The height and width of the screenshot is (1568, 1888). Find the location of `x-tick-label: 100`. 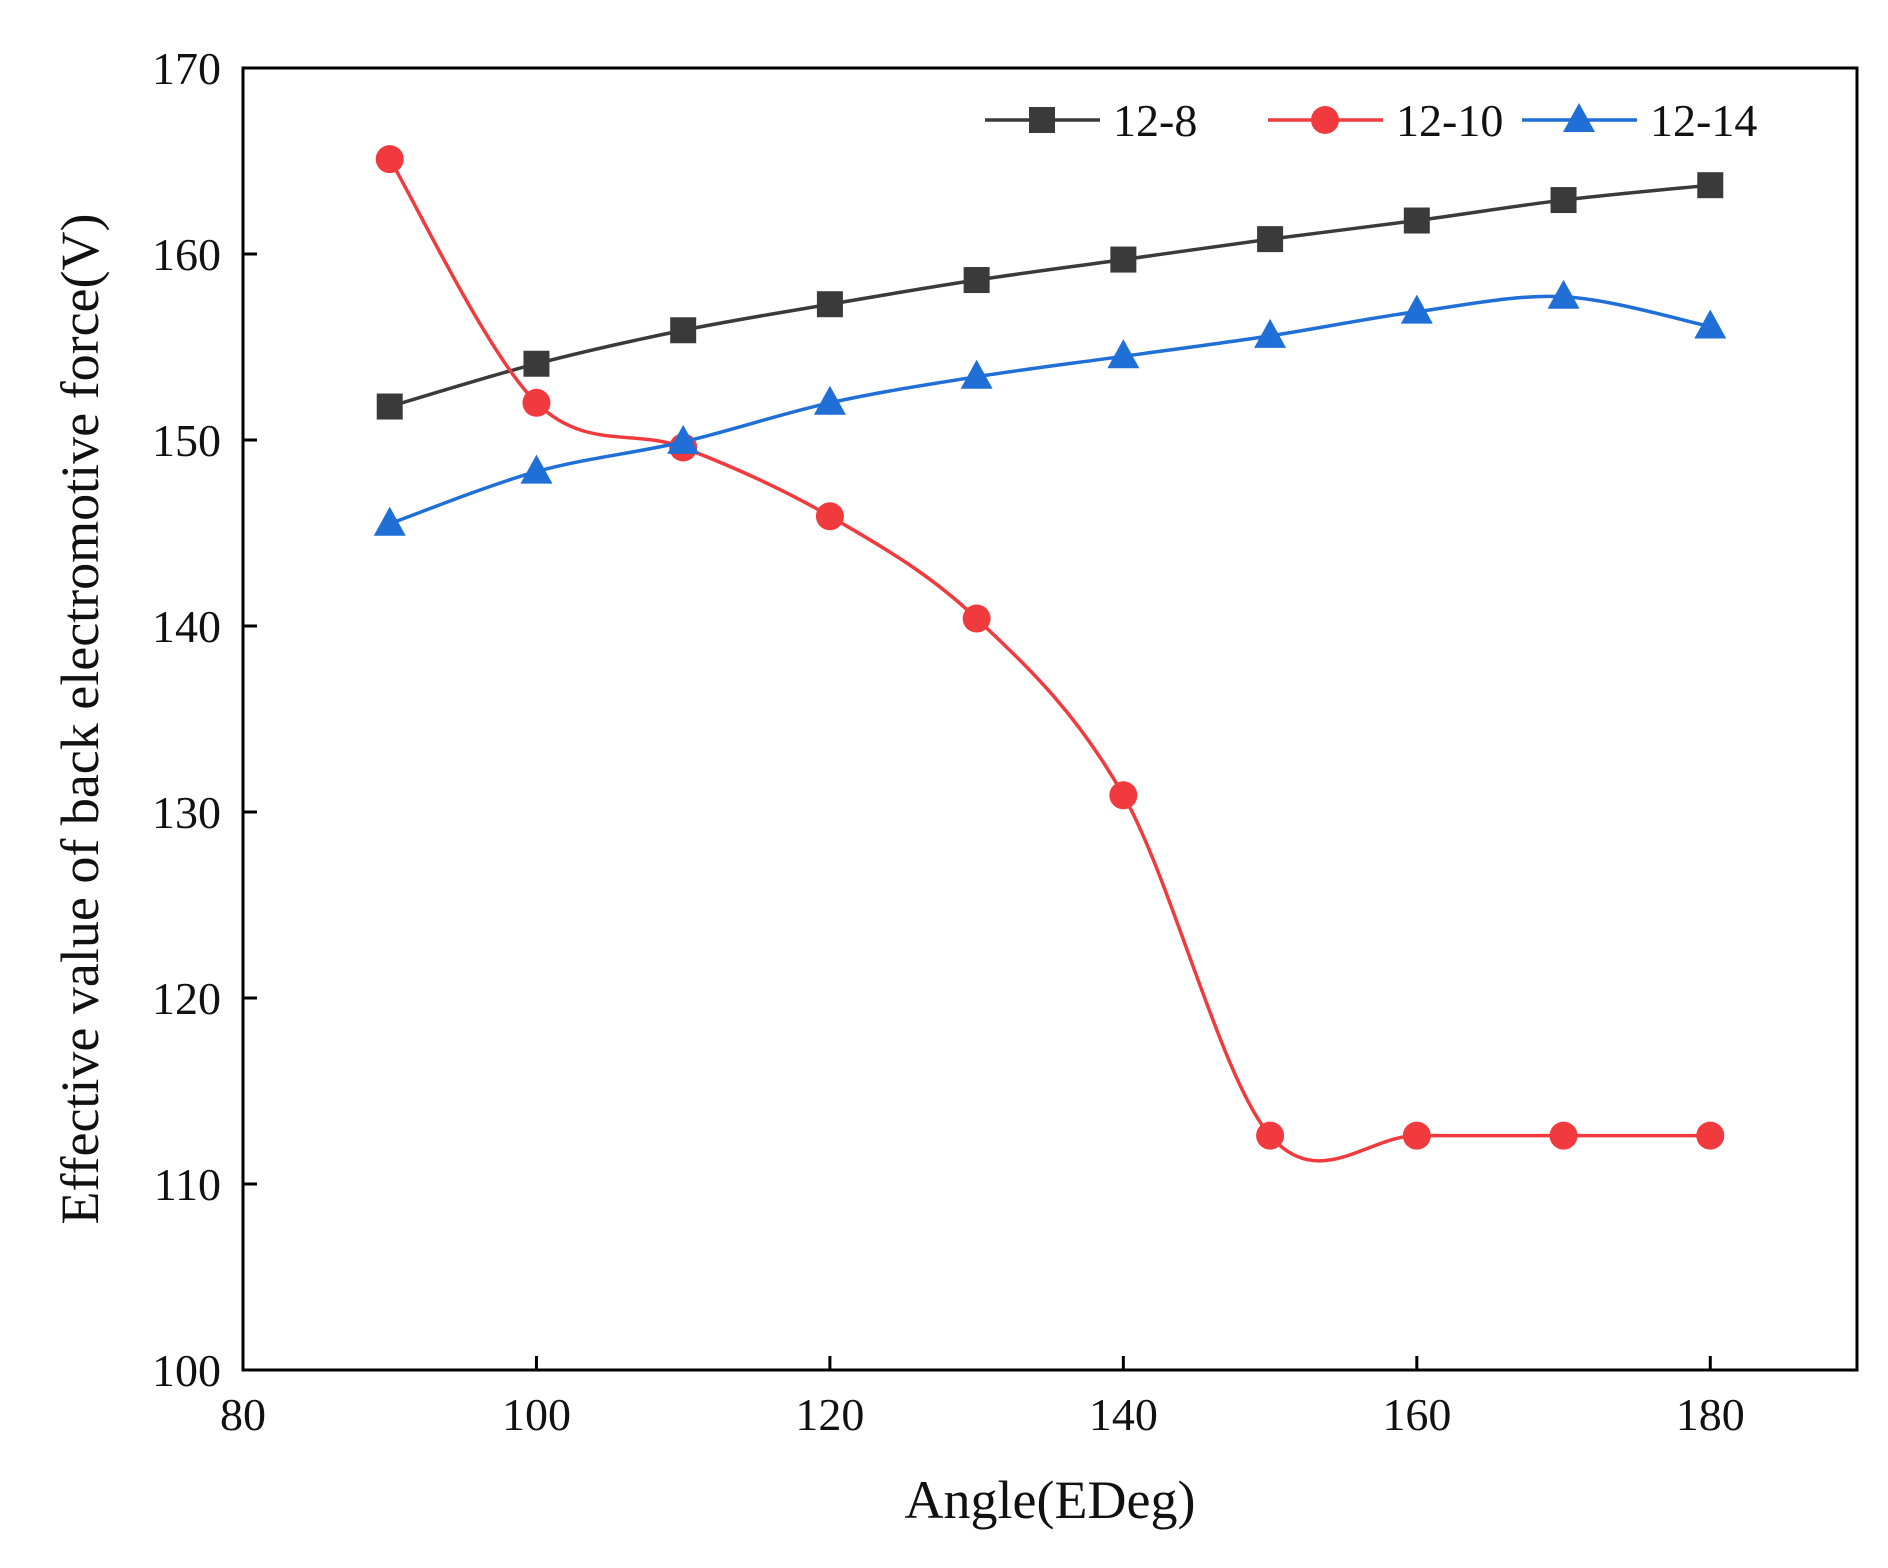

x-tick-label: 100 is located at coordinates (536, 1414).